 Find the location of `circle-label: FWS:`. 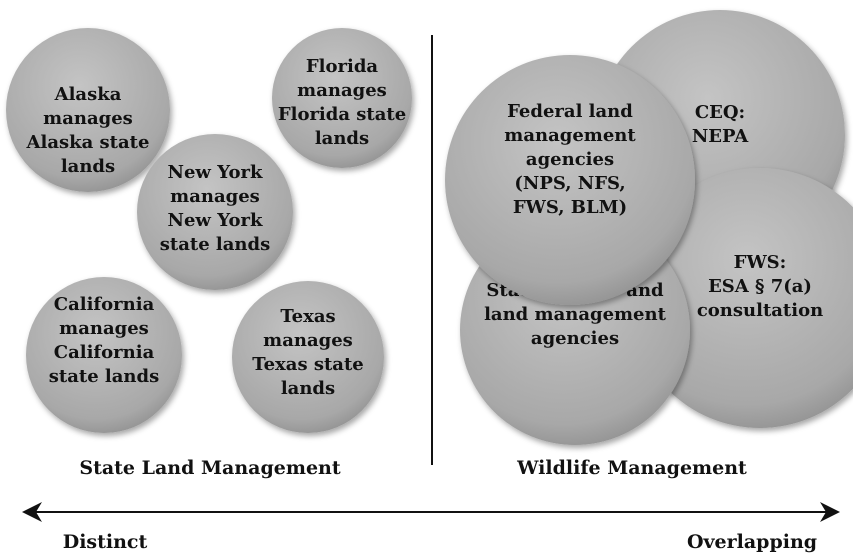

circle-label: FWS: is located at coordinates (760, 262).